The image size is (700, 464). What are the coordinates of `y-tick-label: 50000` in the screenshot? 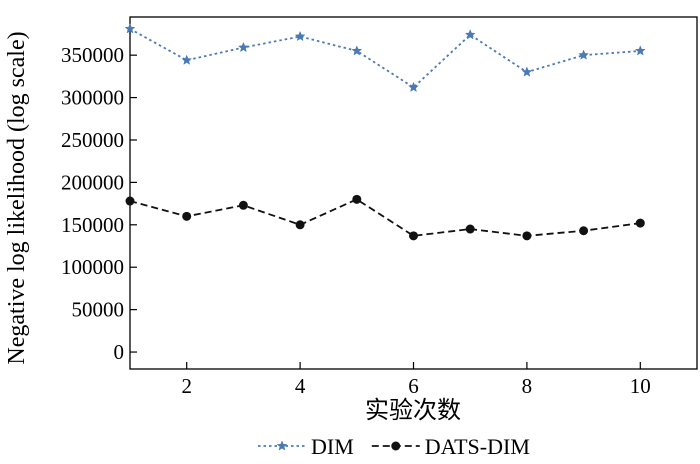 It's located at (98, 310).